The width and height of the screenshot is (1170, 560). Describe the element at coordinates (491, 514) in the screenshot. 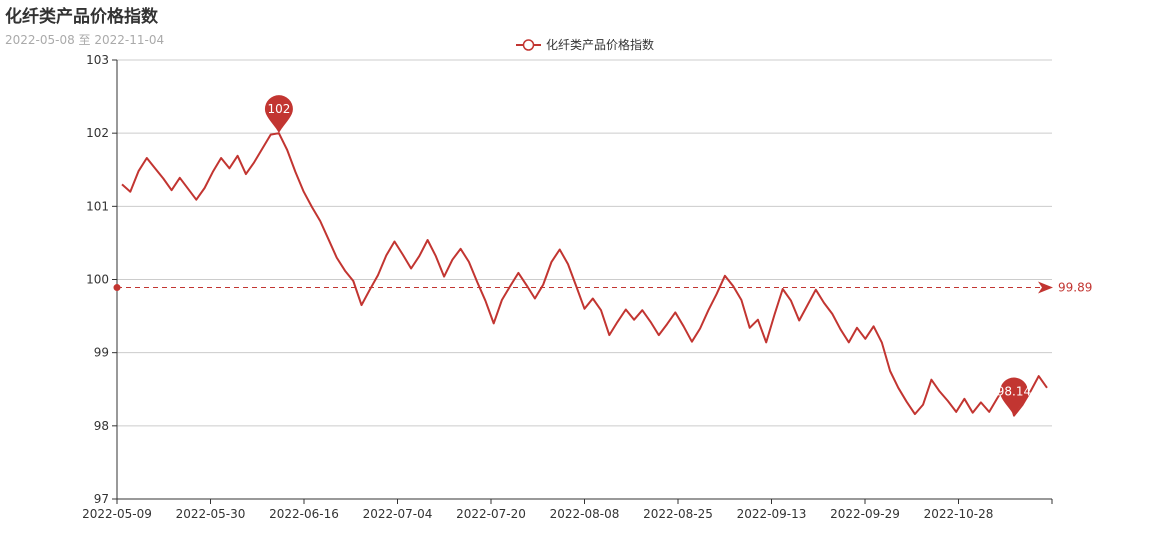

I see `x-tick-label: 2022-07-20` at that location.